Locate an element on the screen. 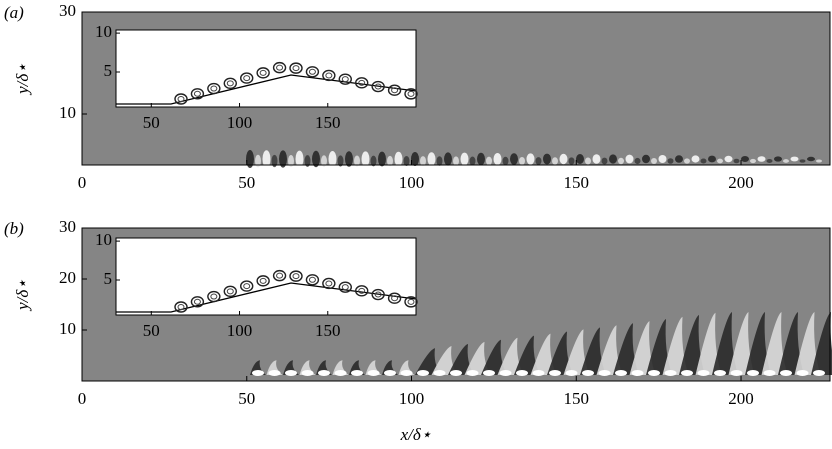 The height and width of the screenshot is (449, 832). x-tick-label: 100 is located at coordinates (412, 398).